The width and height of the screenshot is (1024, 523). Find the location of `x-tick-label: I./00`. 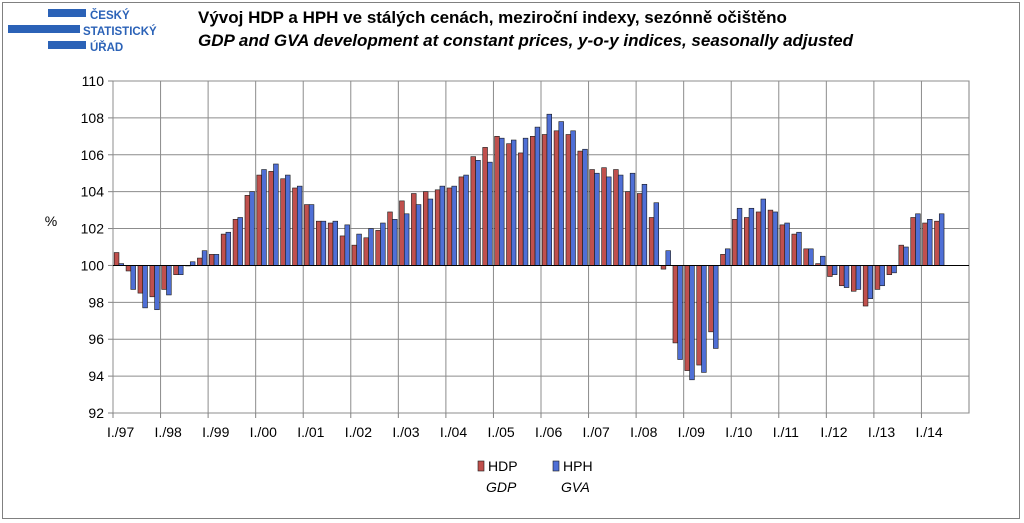

x-tick-label: I./00 is located at coordinates (263, 432).